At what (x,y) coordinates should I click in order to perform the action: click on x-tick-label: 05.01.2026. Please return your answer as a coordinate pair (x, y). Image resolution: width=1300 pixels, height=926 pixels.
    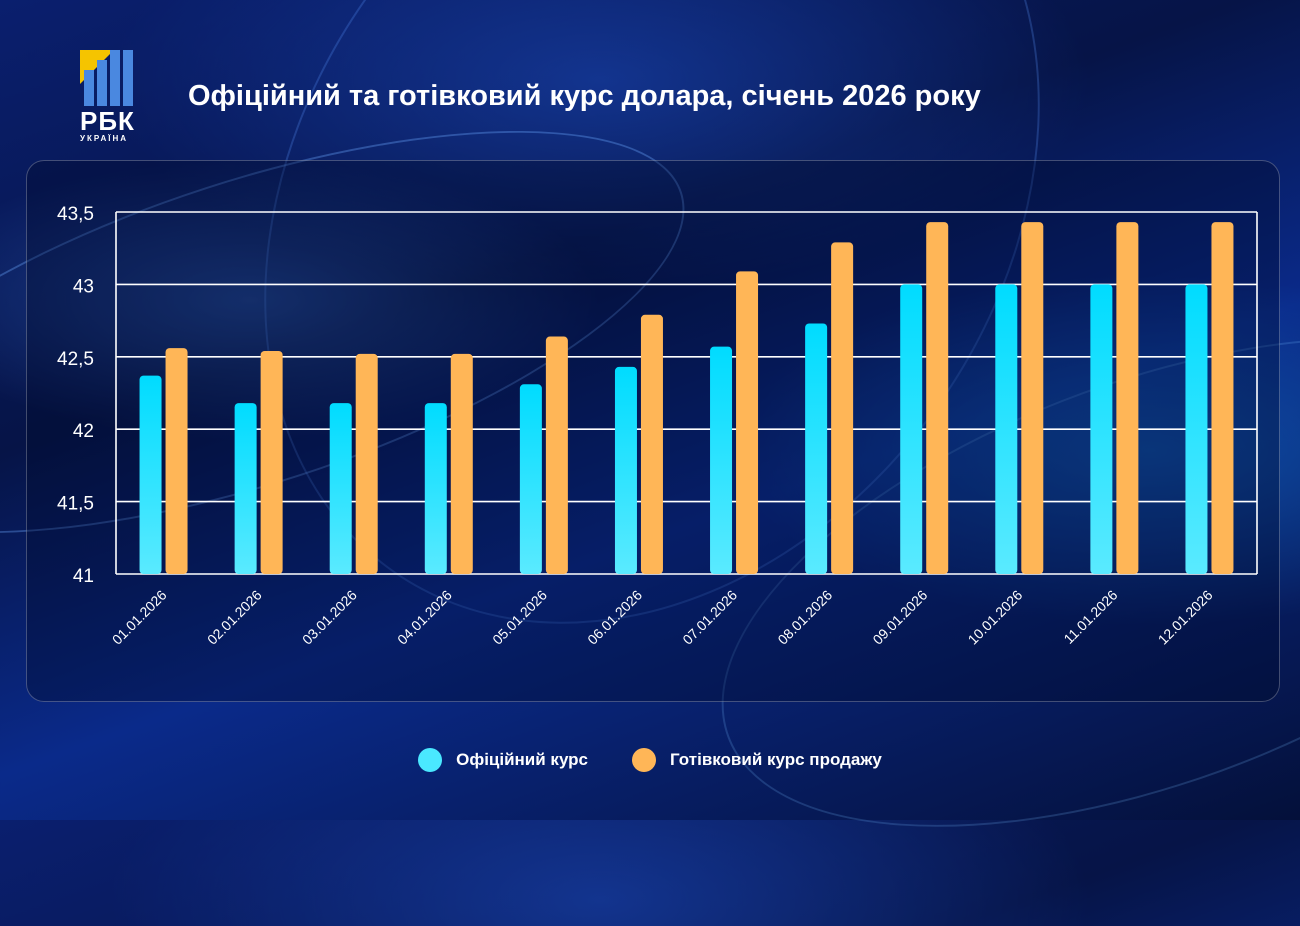
    Looking at the image, I should click on (519, 617).